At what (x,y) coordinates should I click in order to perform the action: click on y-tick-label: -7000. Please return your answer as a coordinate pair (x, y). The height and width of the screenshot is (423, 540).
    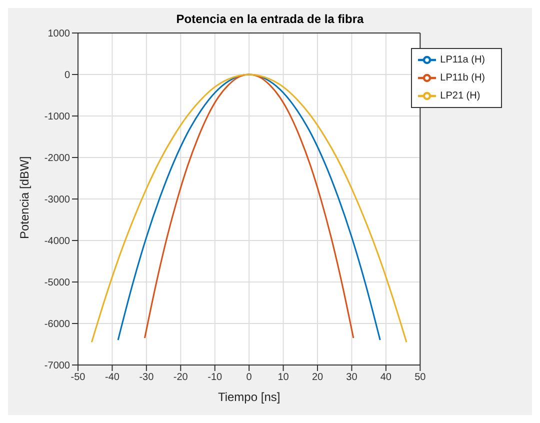
    Looking at the image, I should click on (57, 366).